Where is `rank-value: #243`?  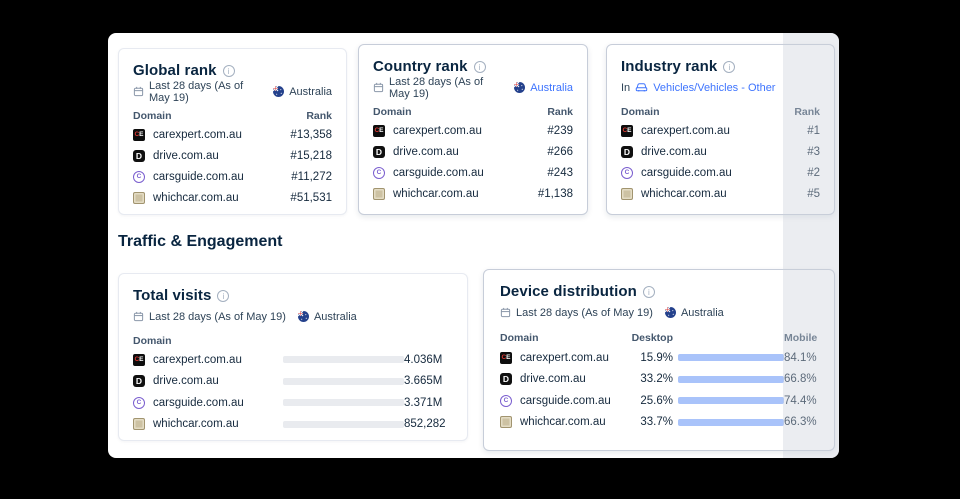
rank-value: #243 is located at coordinates (560, 172).